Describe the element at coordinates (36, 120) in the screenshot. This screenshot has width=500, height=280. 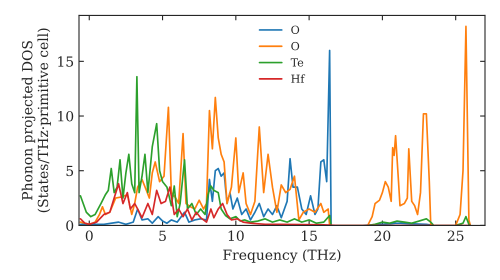
I see `y-axis-title: Phonon projected DOS (States/THz·primitive cell)` at that location.